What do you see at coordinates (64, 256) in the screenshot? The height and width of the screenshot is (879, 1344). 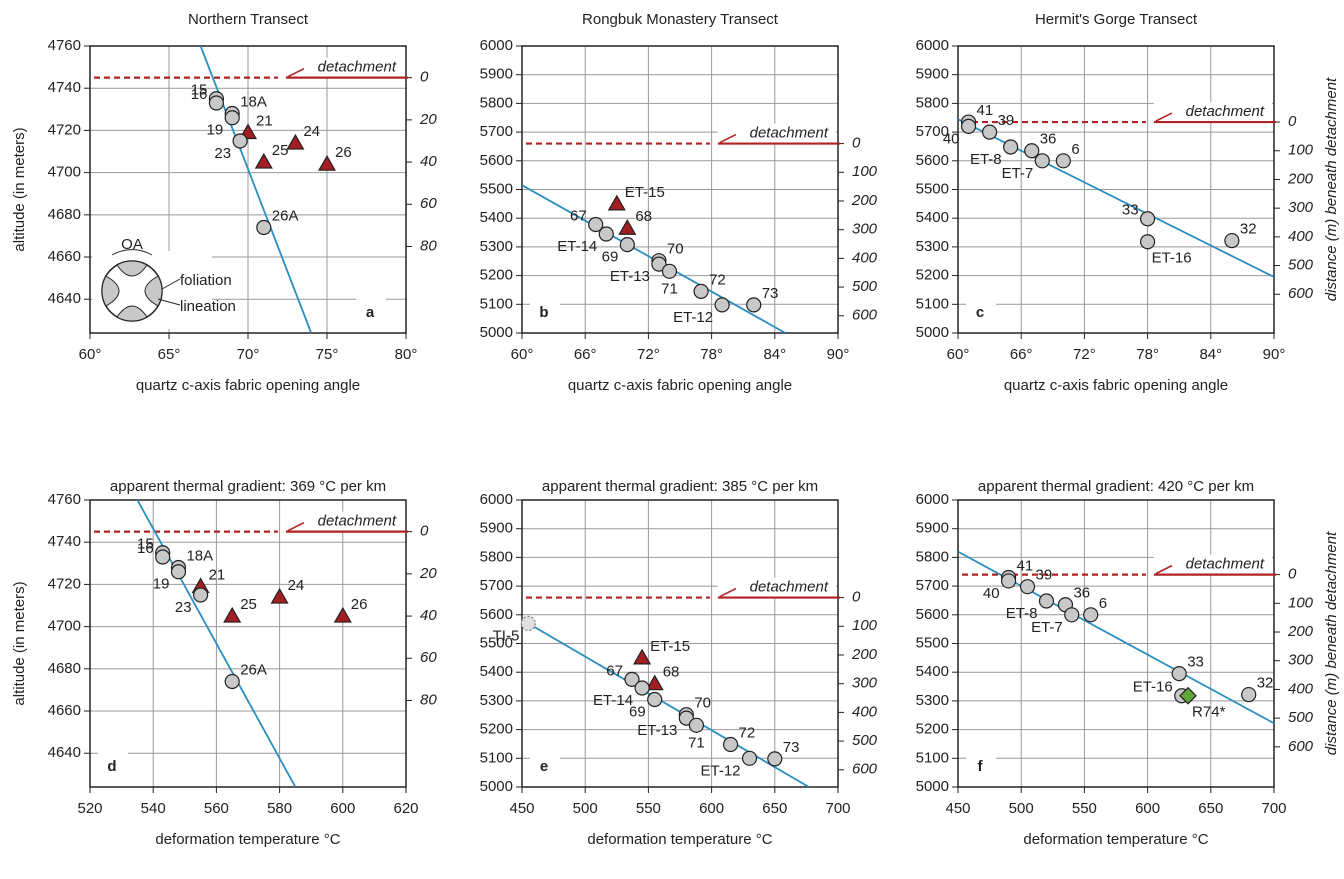 I see `y-tick-label: 4660` at bounding box center [64, 256].